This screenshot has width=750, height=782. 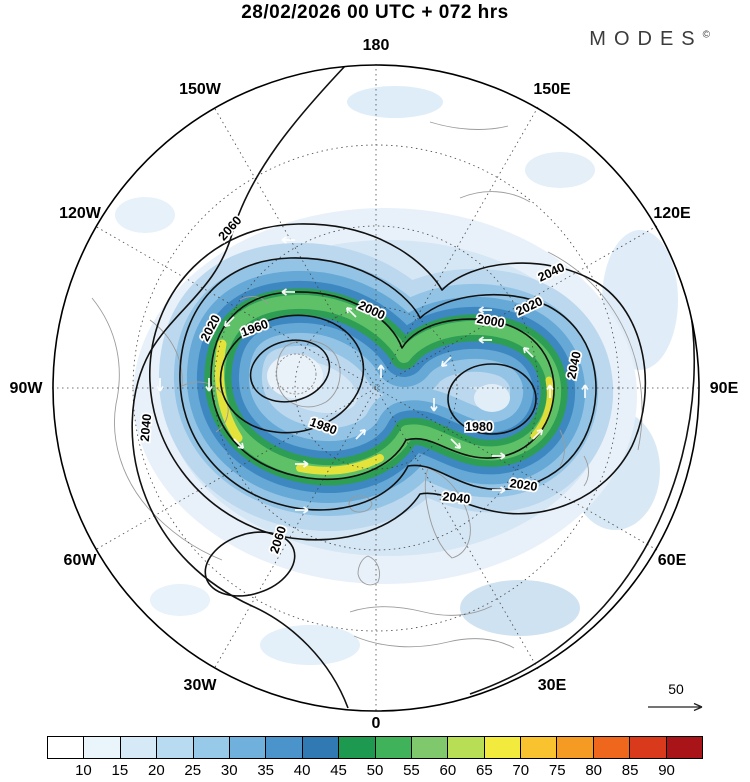 What do you see at coordinates (706, 35) in the screenshot?
I see `brand-copyright-mark: ©` at bounding box center [706, 35].